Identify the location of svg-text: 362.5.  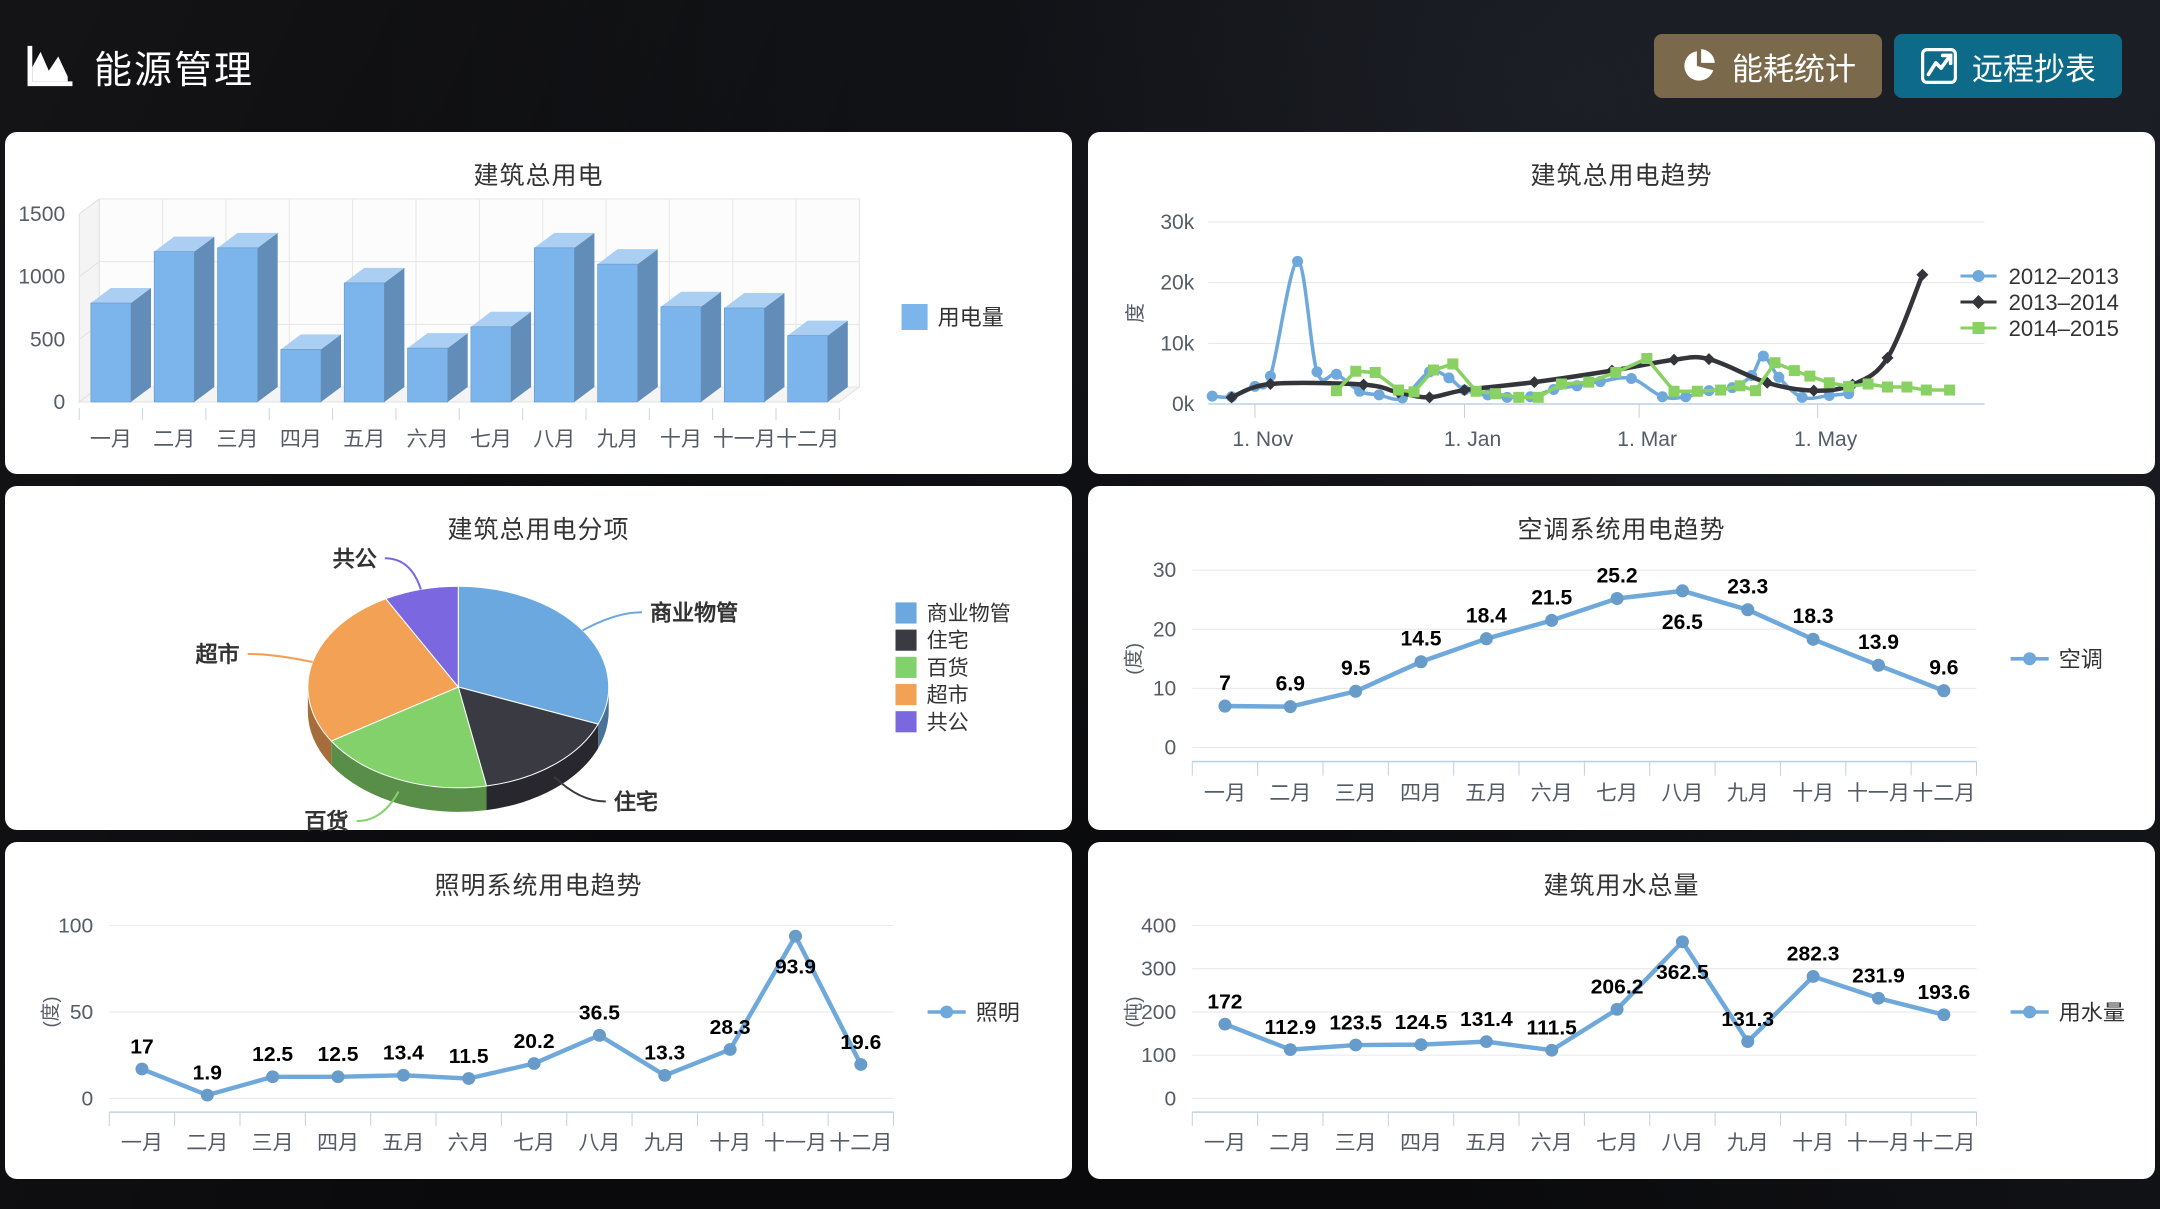
(1682, 972).